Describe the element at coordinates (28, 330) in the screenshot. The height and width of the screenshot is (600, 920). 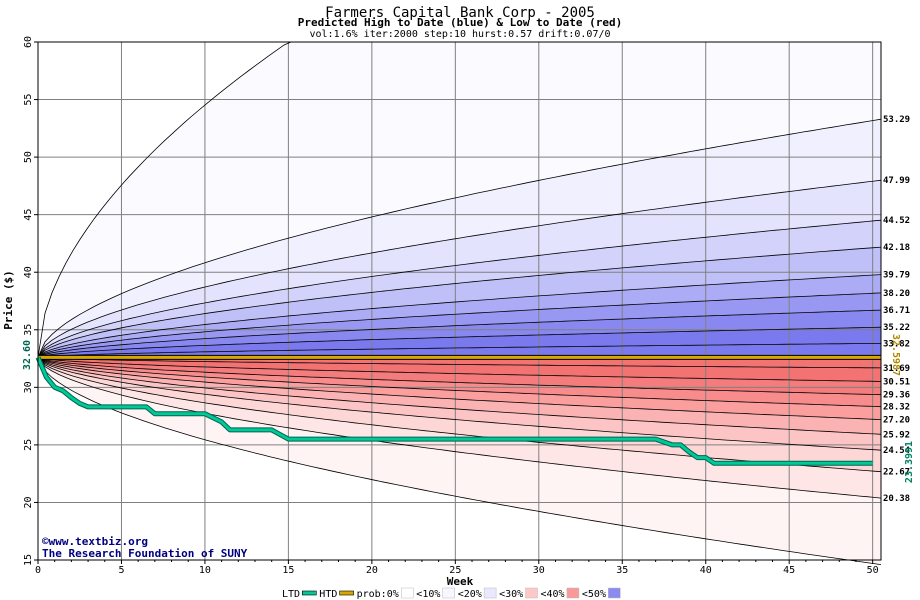
I see `y-tick-label: 35` at that location.